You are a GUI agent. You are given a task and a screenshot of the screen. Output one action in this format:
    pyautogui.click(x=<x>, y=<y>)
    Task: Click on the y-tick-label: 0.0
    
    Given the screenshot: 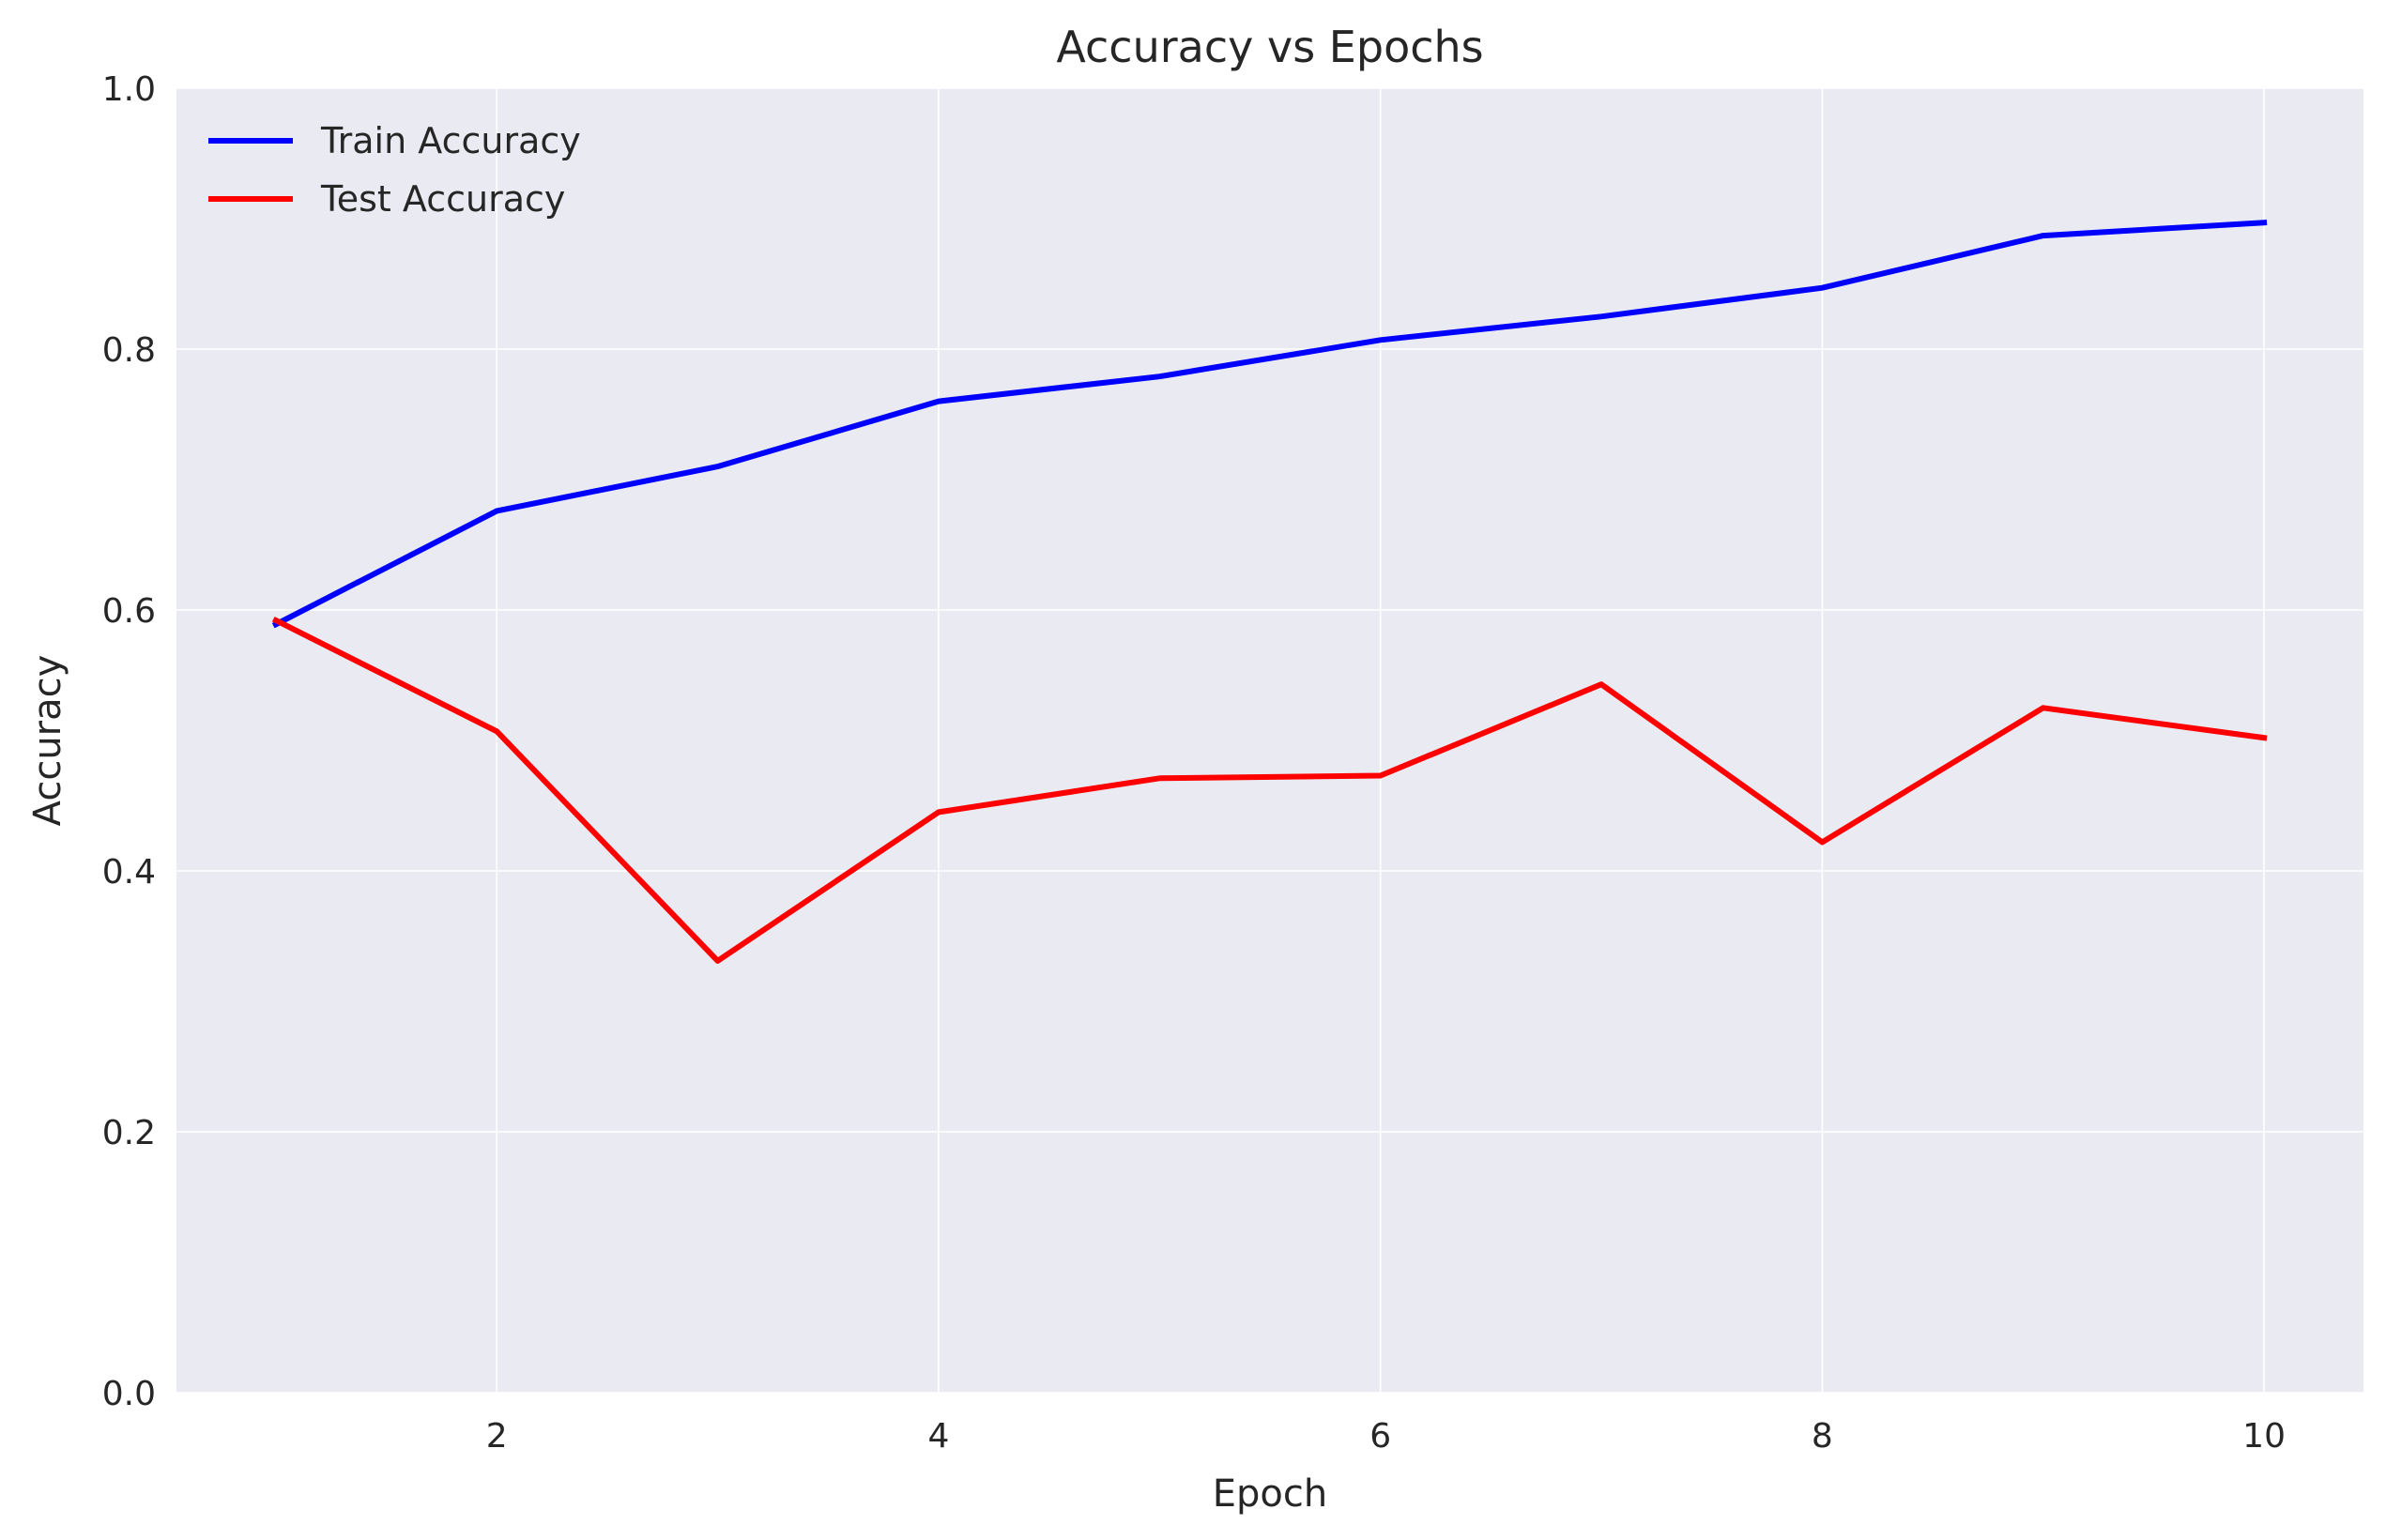 What is the action you would take?
    pyautogui.click(x=129, y=1394)
    